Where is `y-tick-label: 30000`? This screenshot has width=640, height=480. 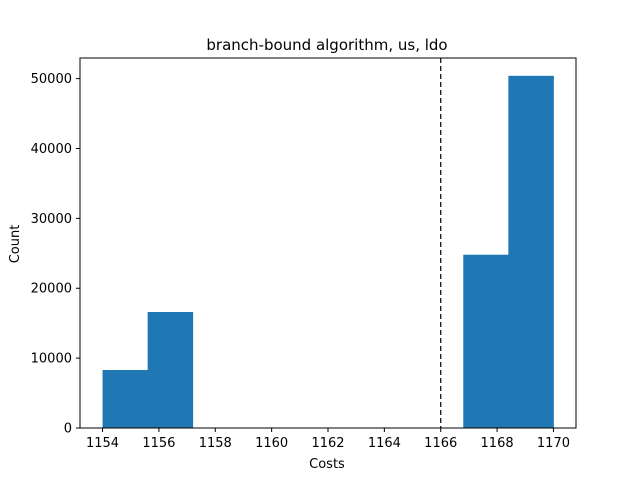 y-tick-label: 30000 is located at coordinates (51, 219).